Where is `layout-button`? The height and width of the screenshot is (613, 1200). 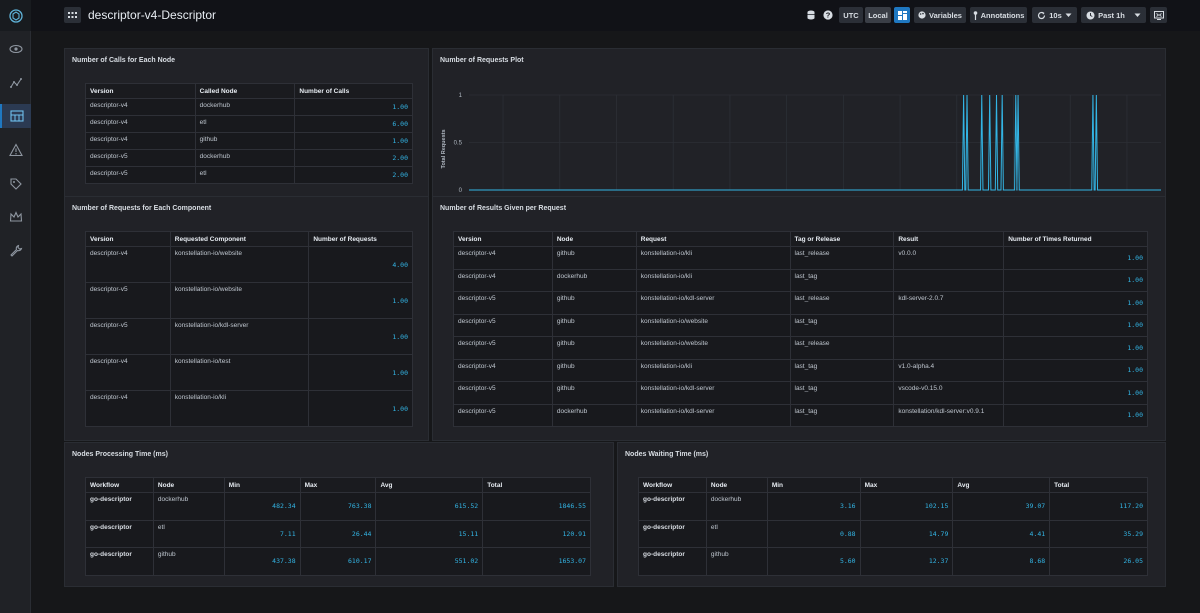 layout-button is located at coordinates (902, 15).